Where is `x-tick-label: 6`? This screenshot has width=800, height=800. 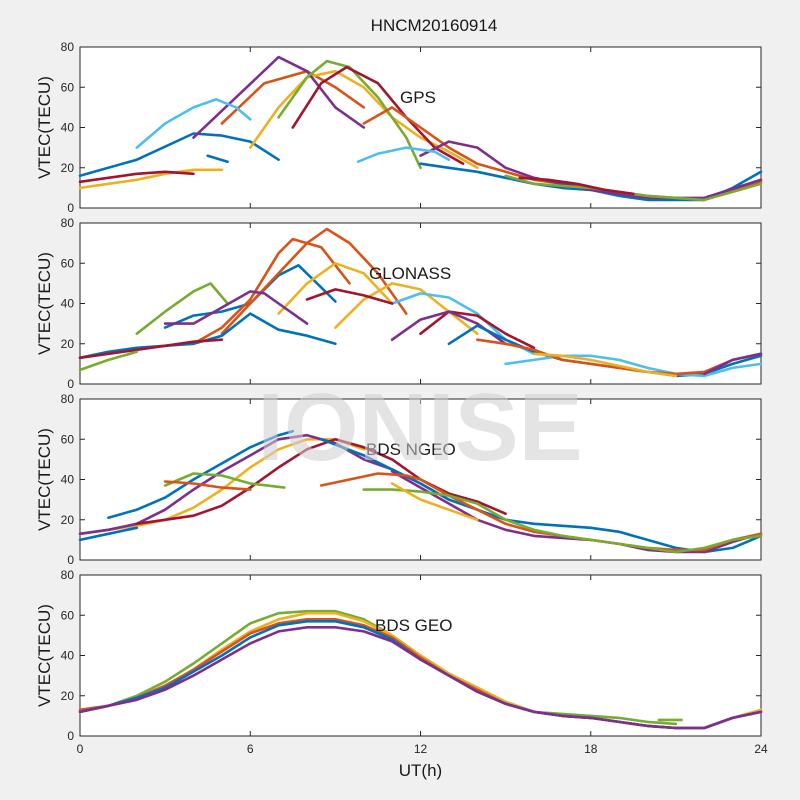
x-tick-label: 6 is located at coordinates (250, 749).